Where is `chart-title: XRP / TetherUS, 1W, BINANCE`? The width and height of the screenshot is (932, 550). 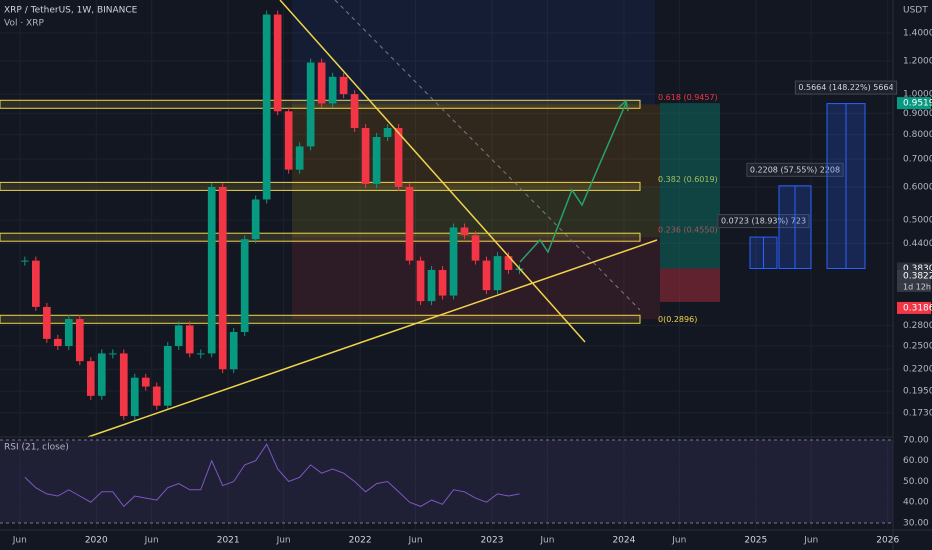 chart-title: XRP / TetherUS, 1W, BINANCE is located at coordinates (71, 11).